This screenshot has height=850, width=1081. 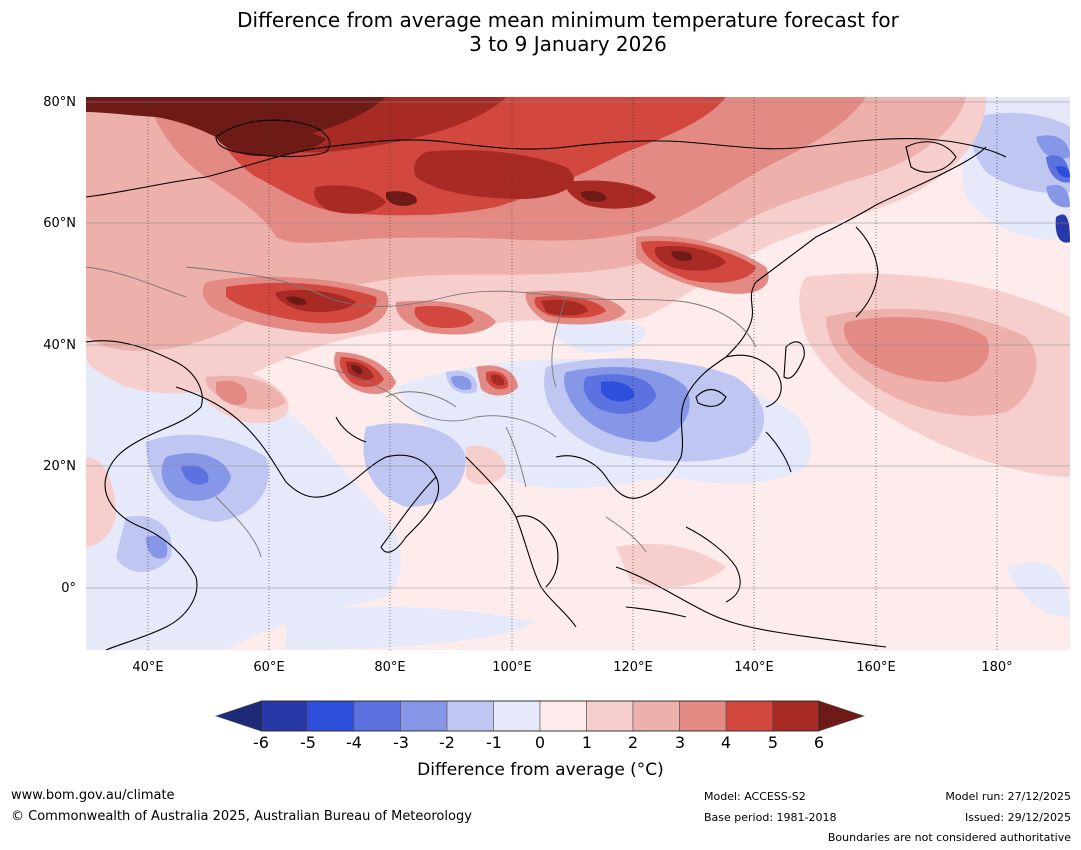 What do you see at coordinates (754, 667) in the screenshot?
I see `lon-label-140e: 140°E` at bounding box center [754, 667].